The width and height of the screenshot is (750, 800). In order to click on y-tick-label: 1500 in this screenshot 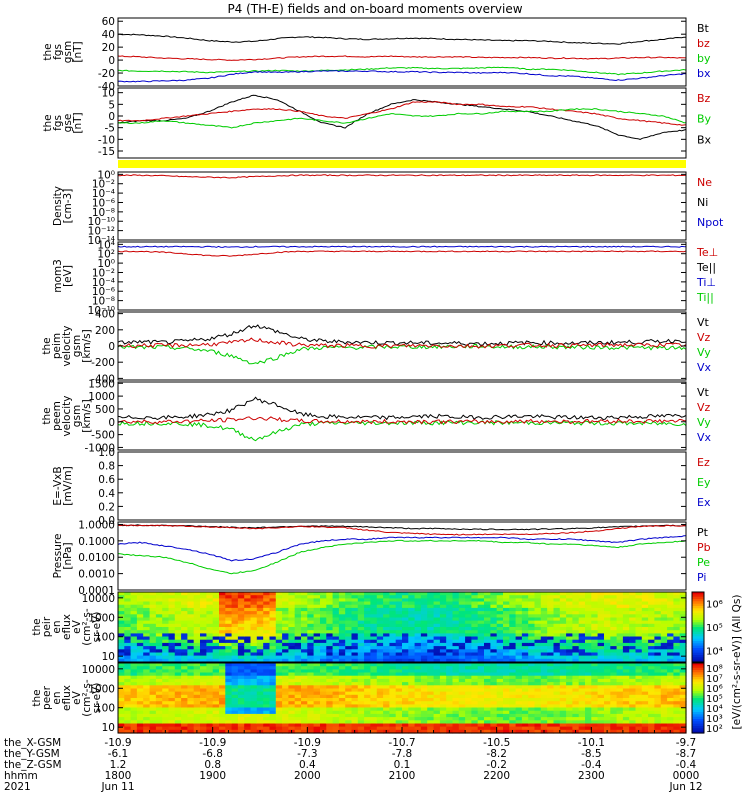, I will do `click(101, 384)`.